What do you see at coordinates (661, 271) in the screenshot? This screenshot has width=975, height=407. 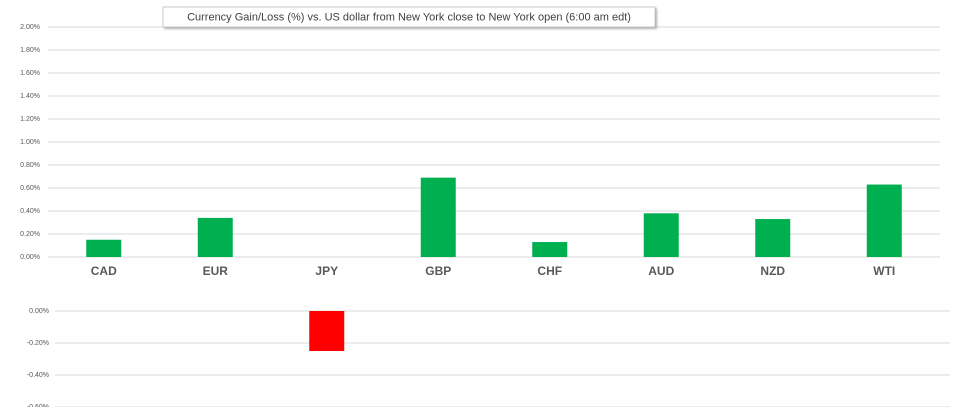 I see `x-tick-label: AUD` at bounding box center [661, 271].